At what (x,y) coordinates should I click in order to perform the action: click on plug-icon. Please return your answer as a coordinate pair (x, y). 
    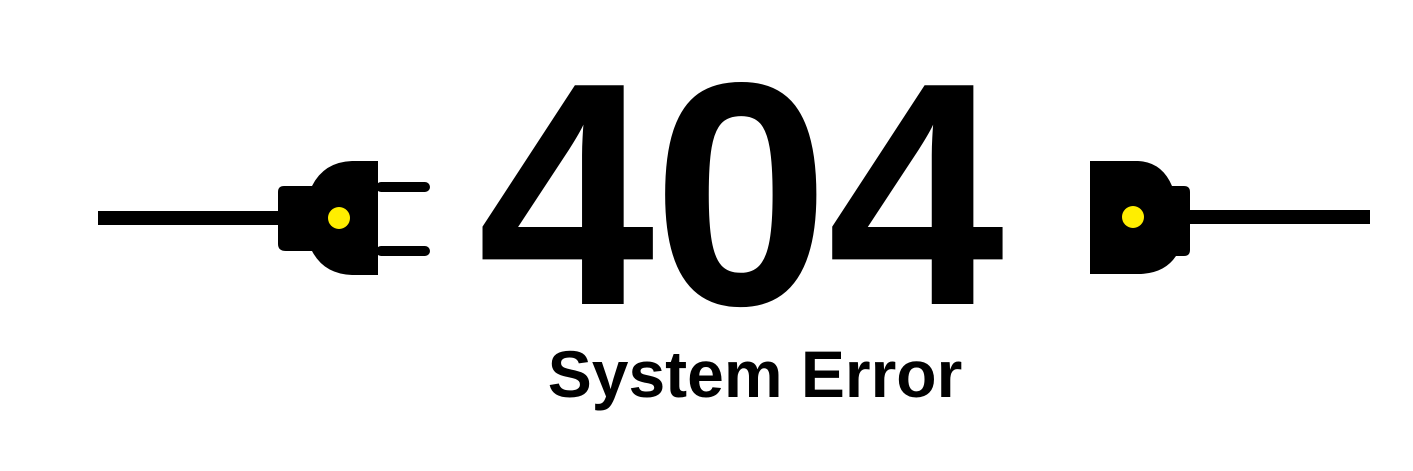
    Looking at the image, I should click on (264, 218).